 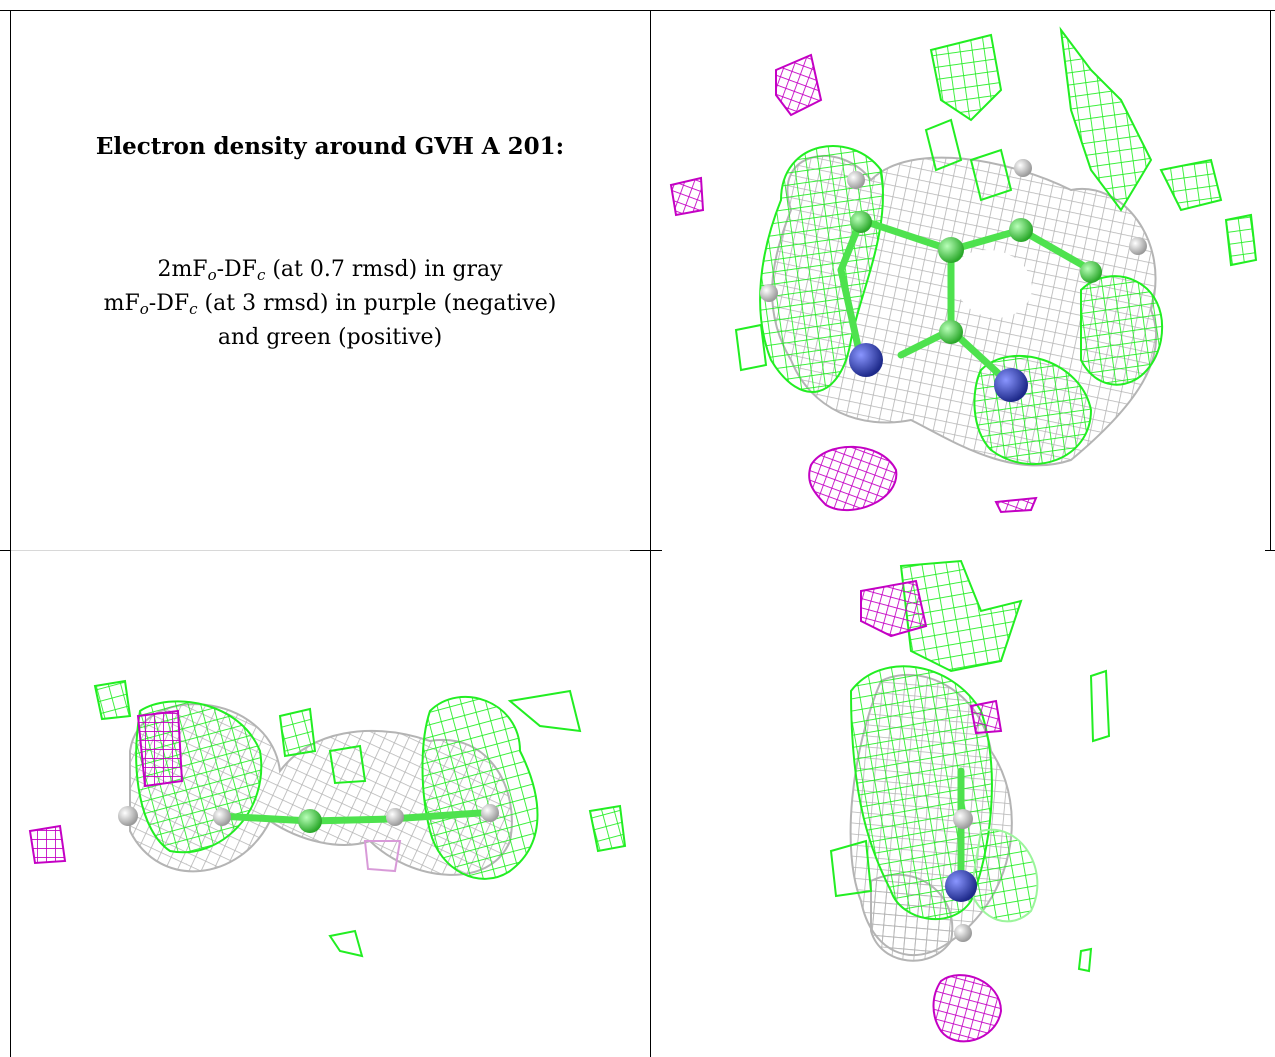 I want to click on legend-positive: and green (positive), so click(x=330, y=337).